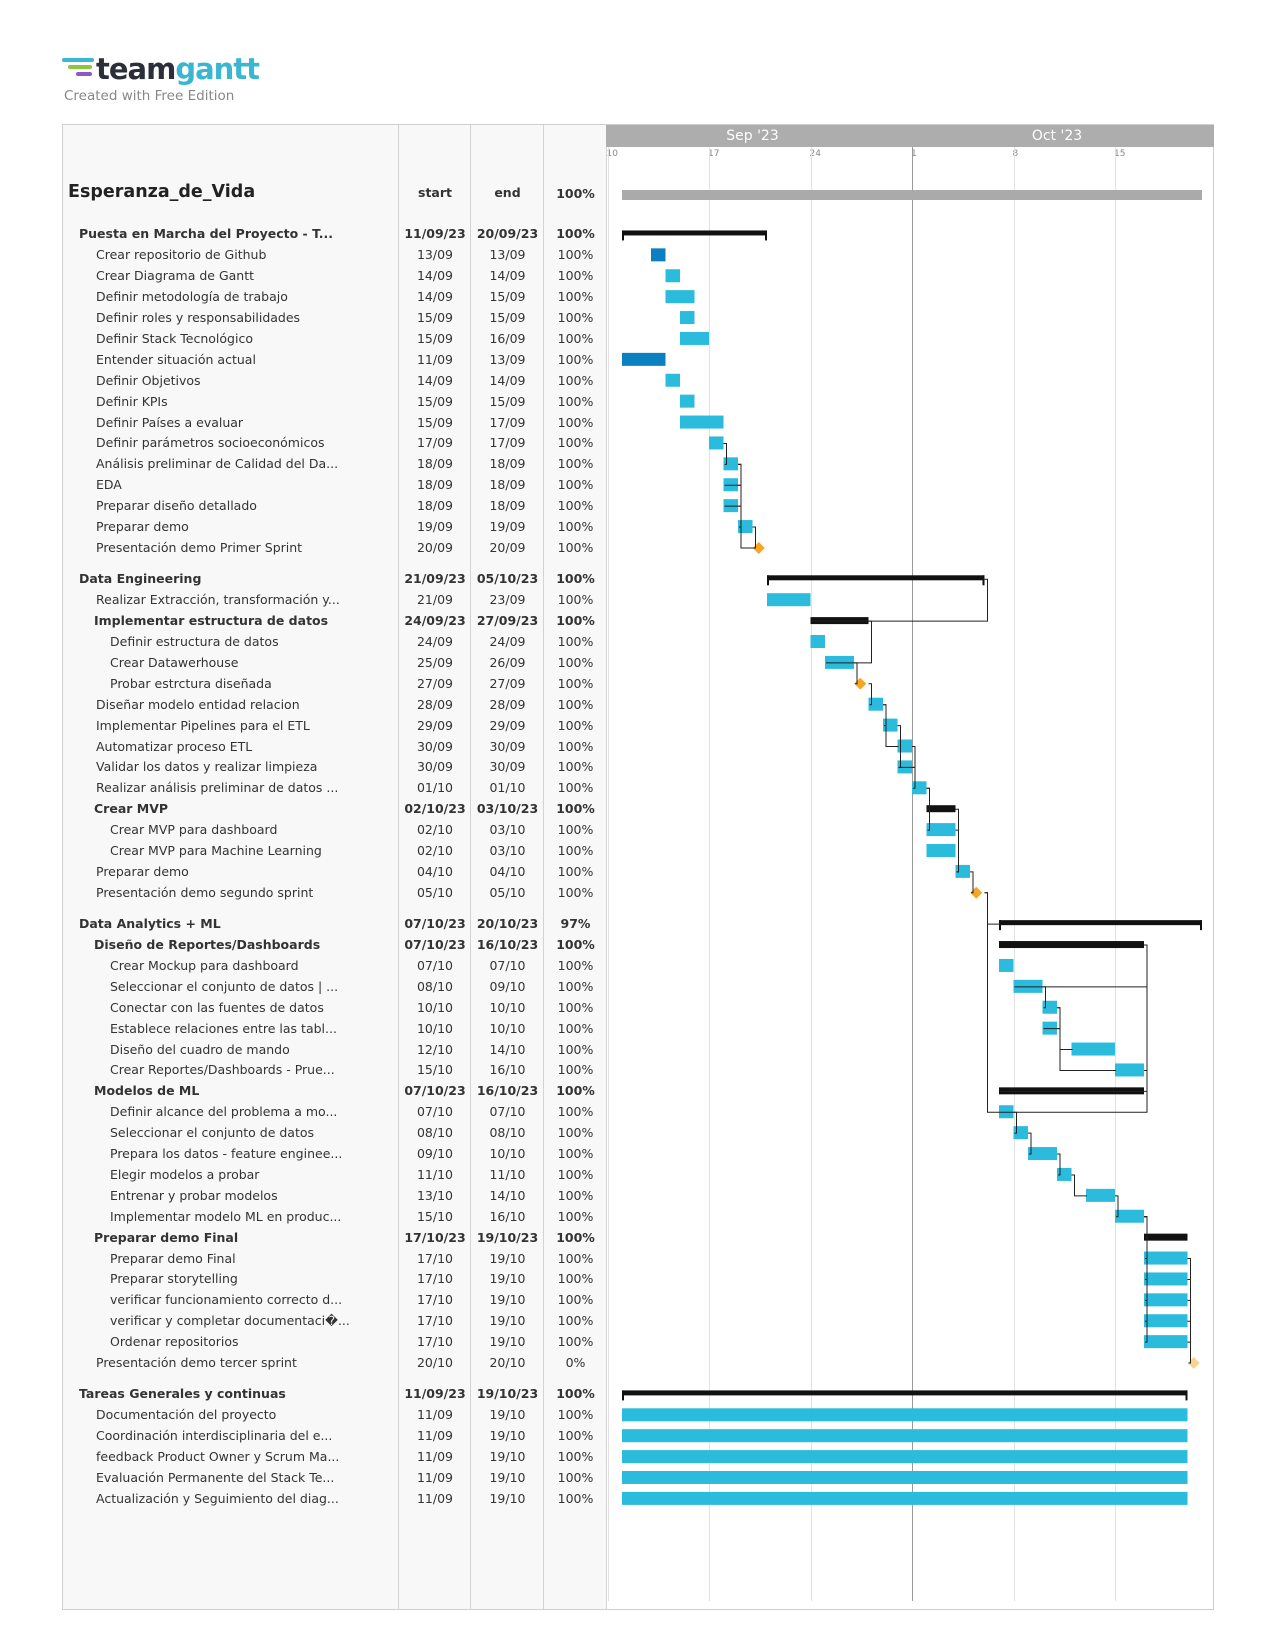 This screenshot has height=1650, width=1275. I want to click on task-start: 10/10, so click(435, 1028).